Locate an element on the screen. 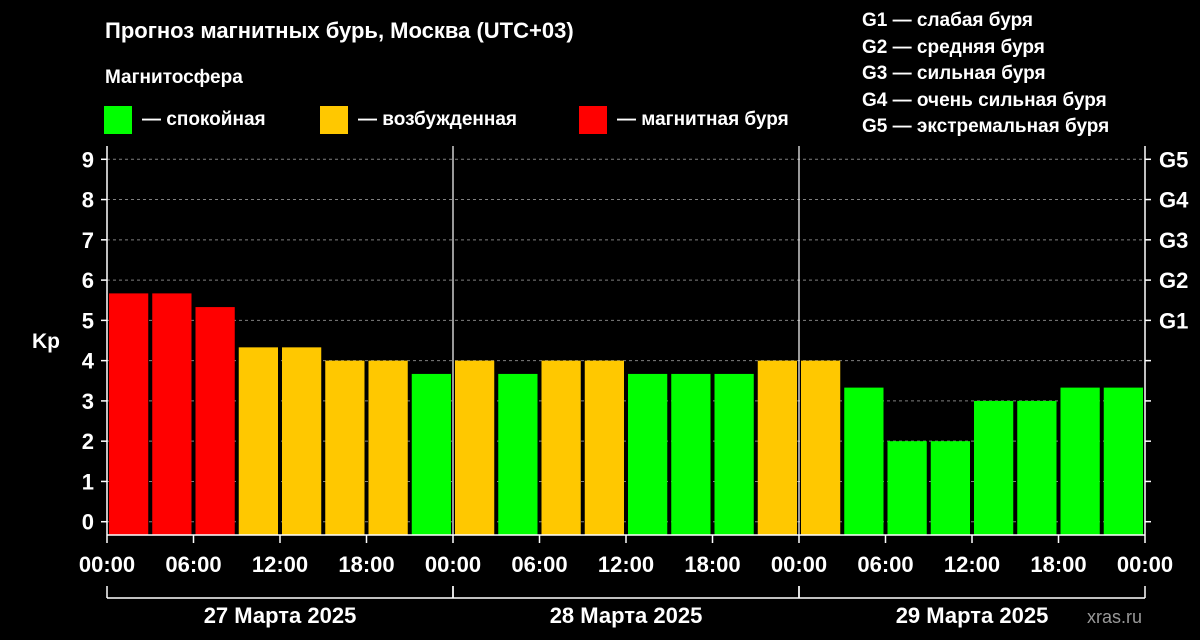 The image size is (1200, 640). x-tick-label-6: 12:00 is located at coordinates (626, 564).